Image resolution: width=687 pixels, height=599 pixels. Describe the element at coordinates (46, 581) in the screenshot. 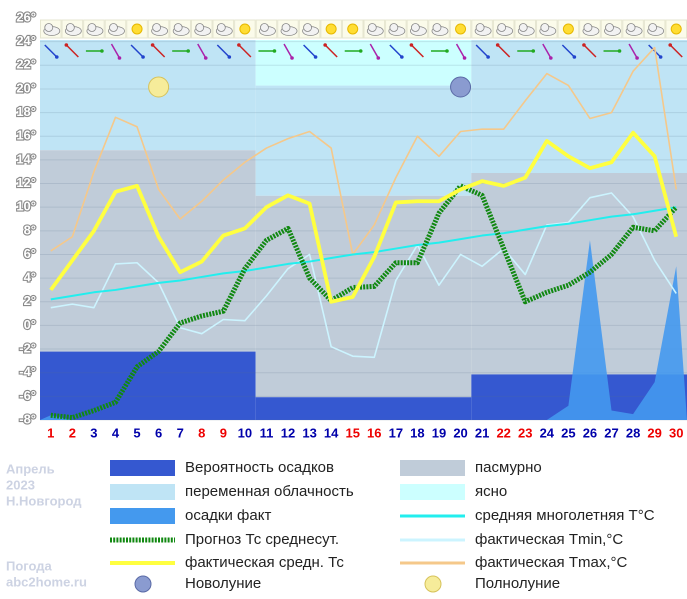

I see `site: abc2home.ru` at that location.